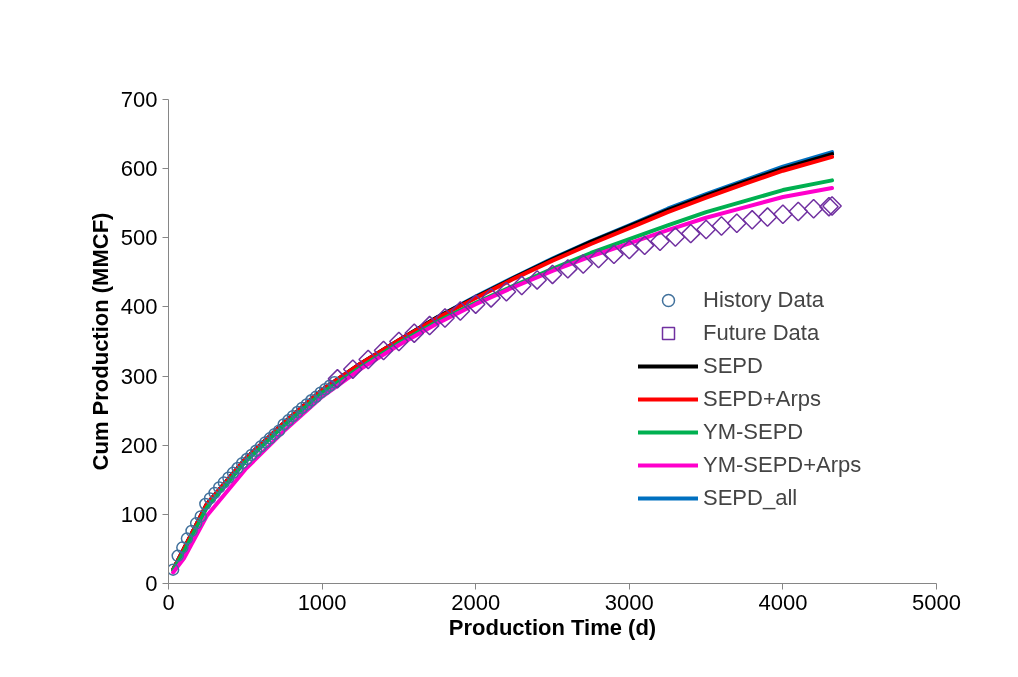 This screenshot has height=677, width=1018. Describe the element at coordinates (139, 376) in the screenshot. I see `y-tick-label: 300` at that location.